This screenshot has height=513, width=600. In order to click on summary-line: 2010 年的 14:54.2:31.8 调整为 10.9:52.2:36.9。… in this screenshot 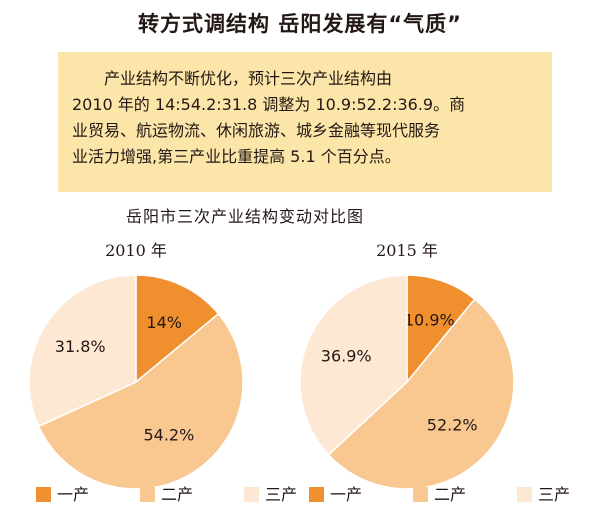, I will do `click(269, 104)`.